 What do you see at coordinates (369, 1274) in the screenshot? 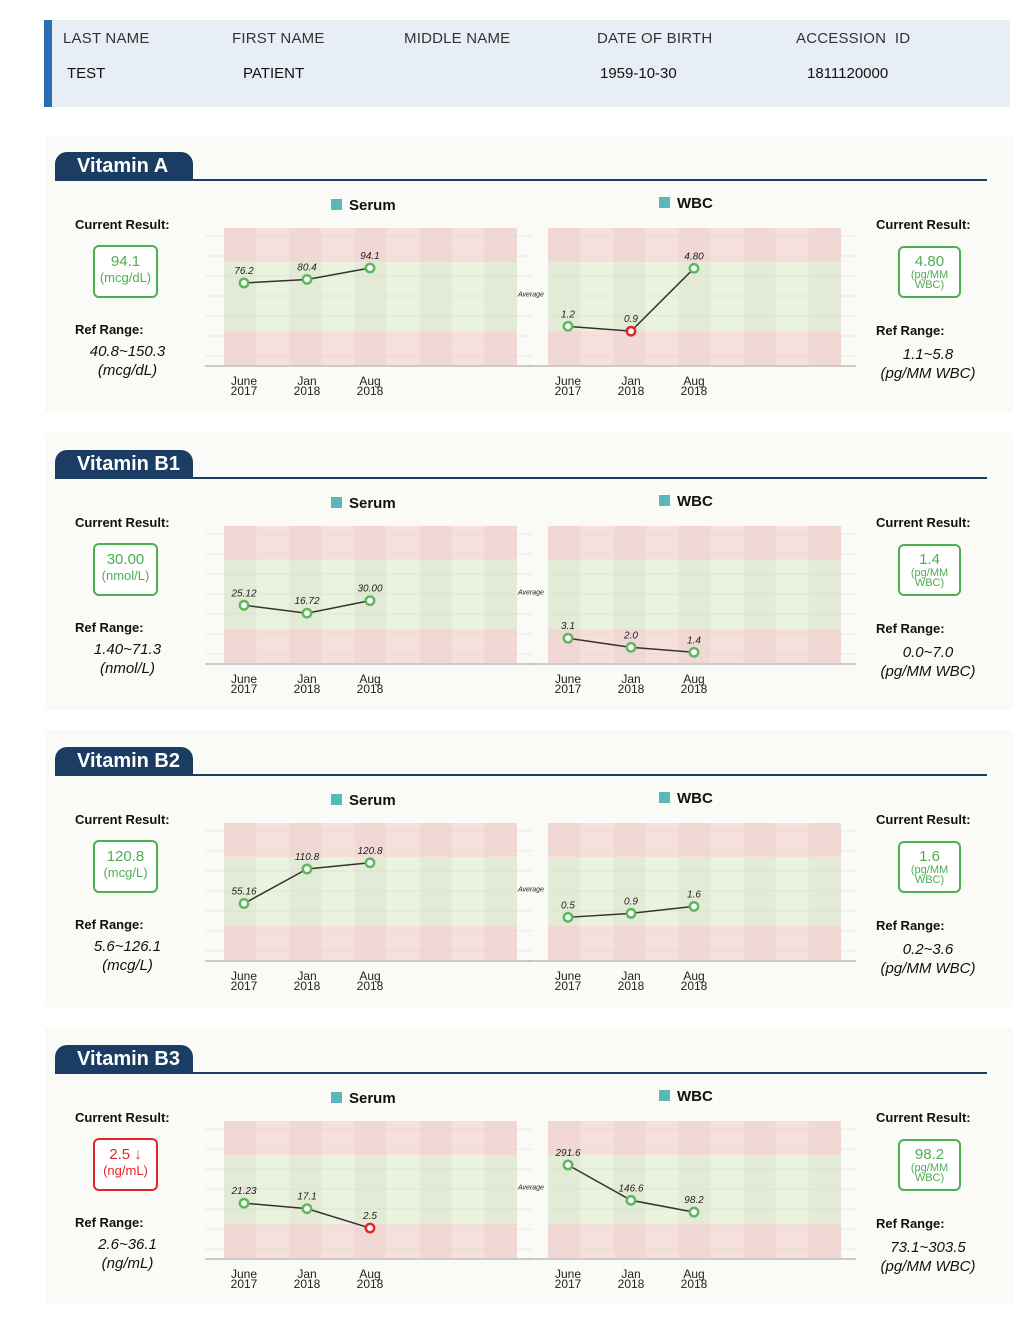
I see `x-tick-label: Aug` at bounding box center [369, 1274].